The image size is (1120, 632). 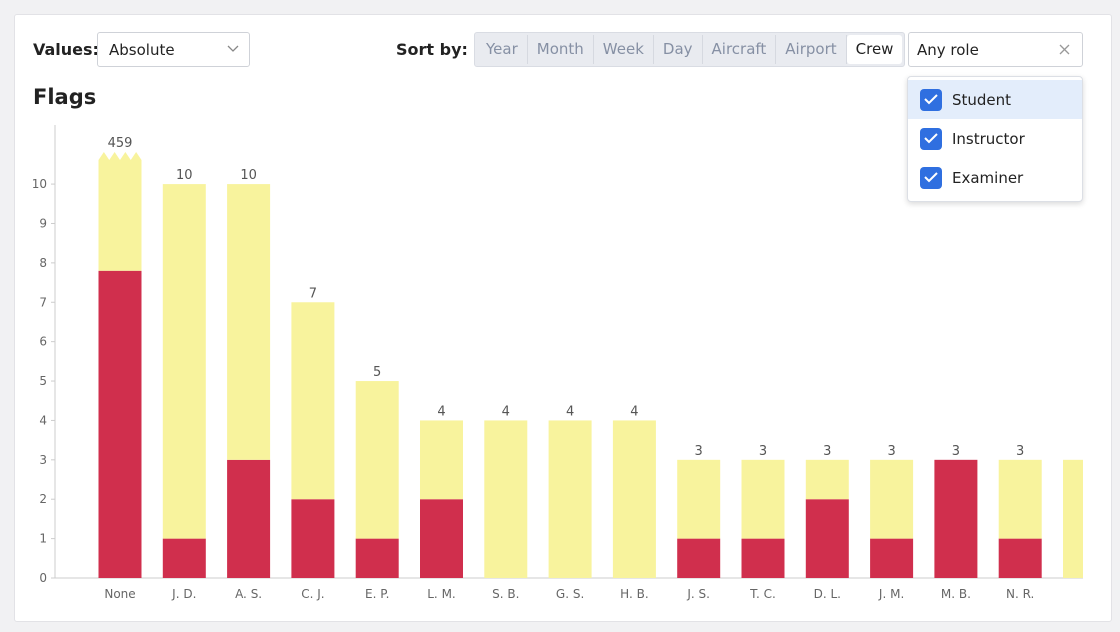 I want to click on y-tick-label: 1, so click(x=43, y=539).